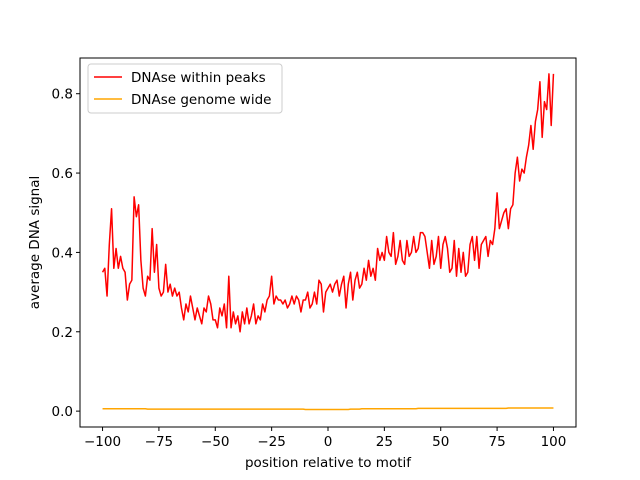 This screenshot has width=640, height=480. I want to click on x-tick-label: 25, so click(384, 442).